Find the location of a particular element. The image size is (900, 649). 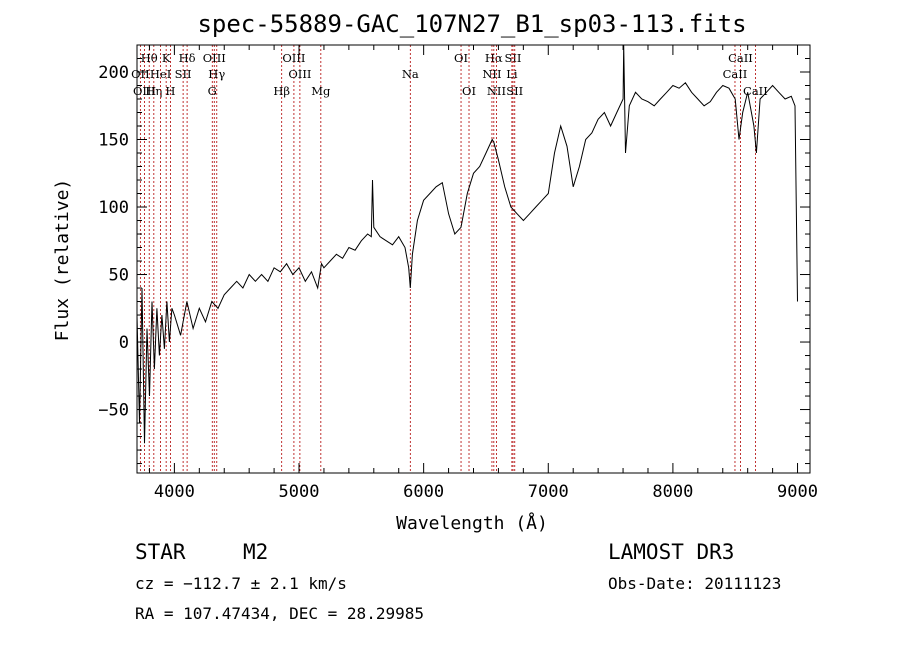

spectral-line-label: Hγ is located at coordinates (216, 74).